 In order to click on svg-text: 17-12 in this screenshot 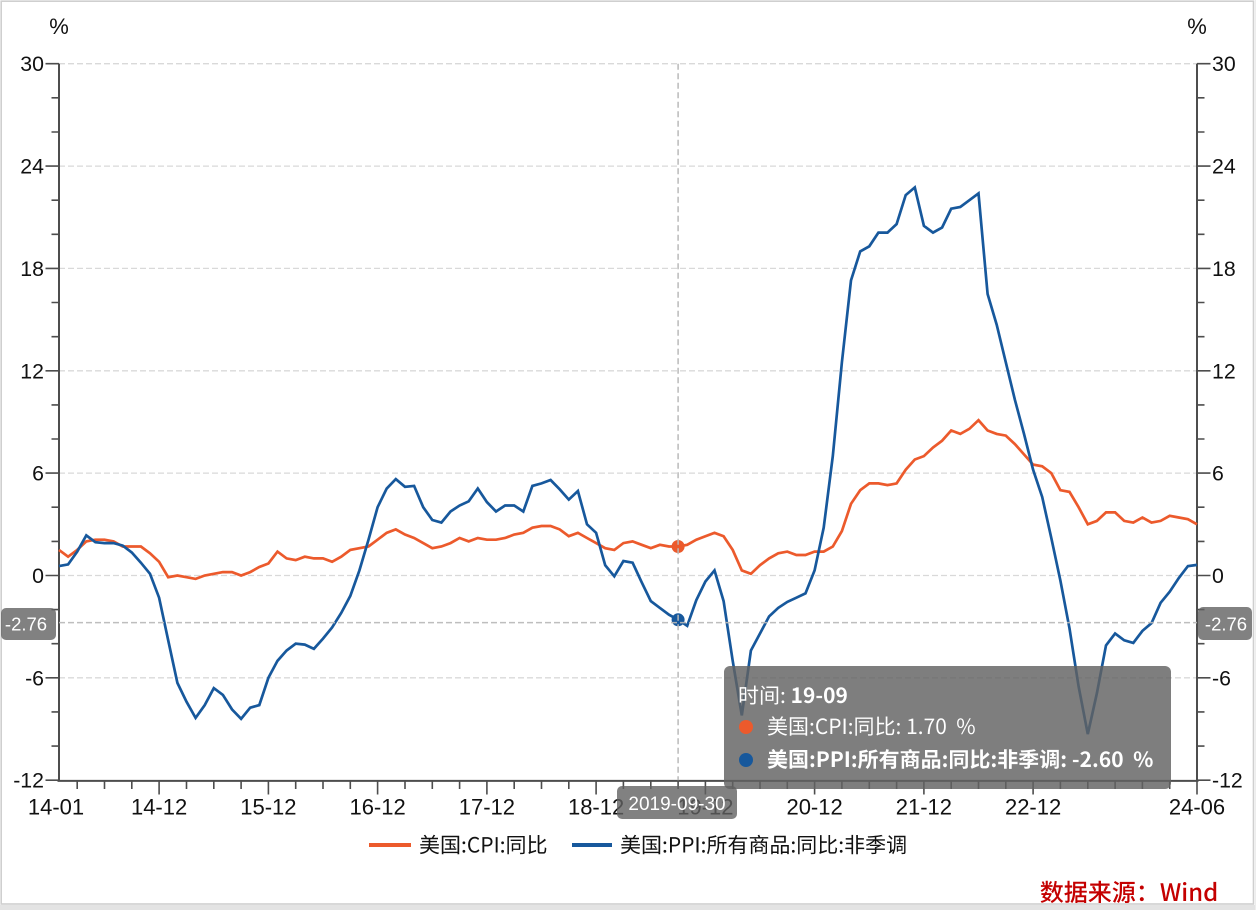, I will do `click(487, 807)`.